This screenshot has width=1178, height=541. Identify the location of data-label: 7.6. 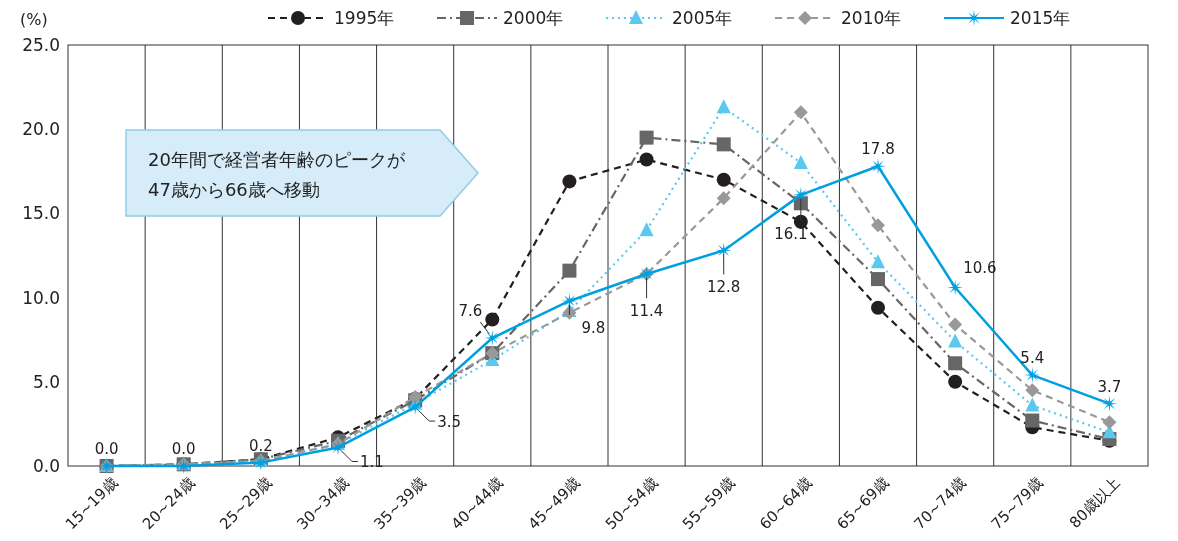
(470, 311).